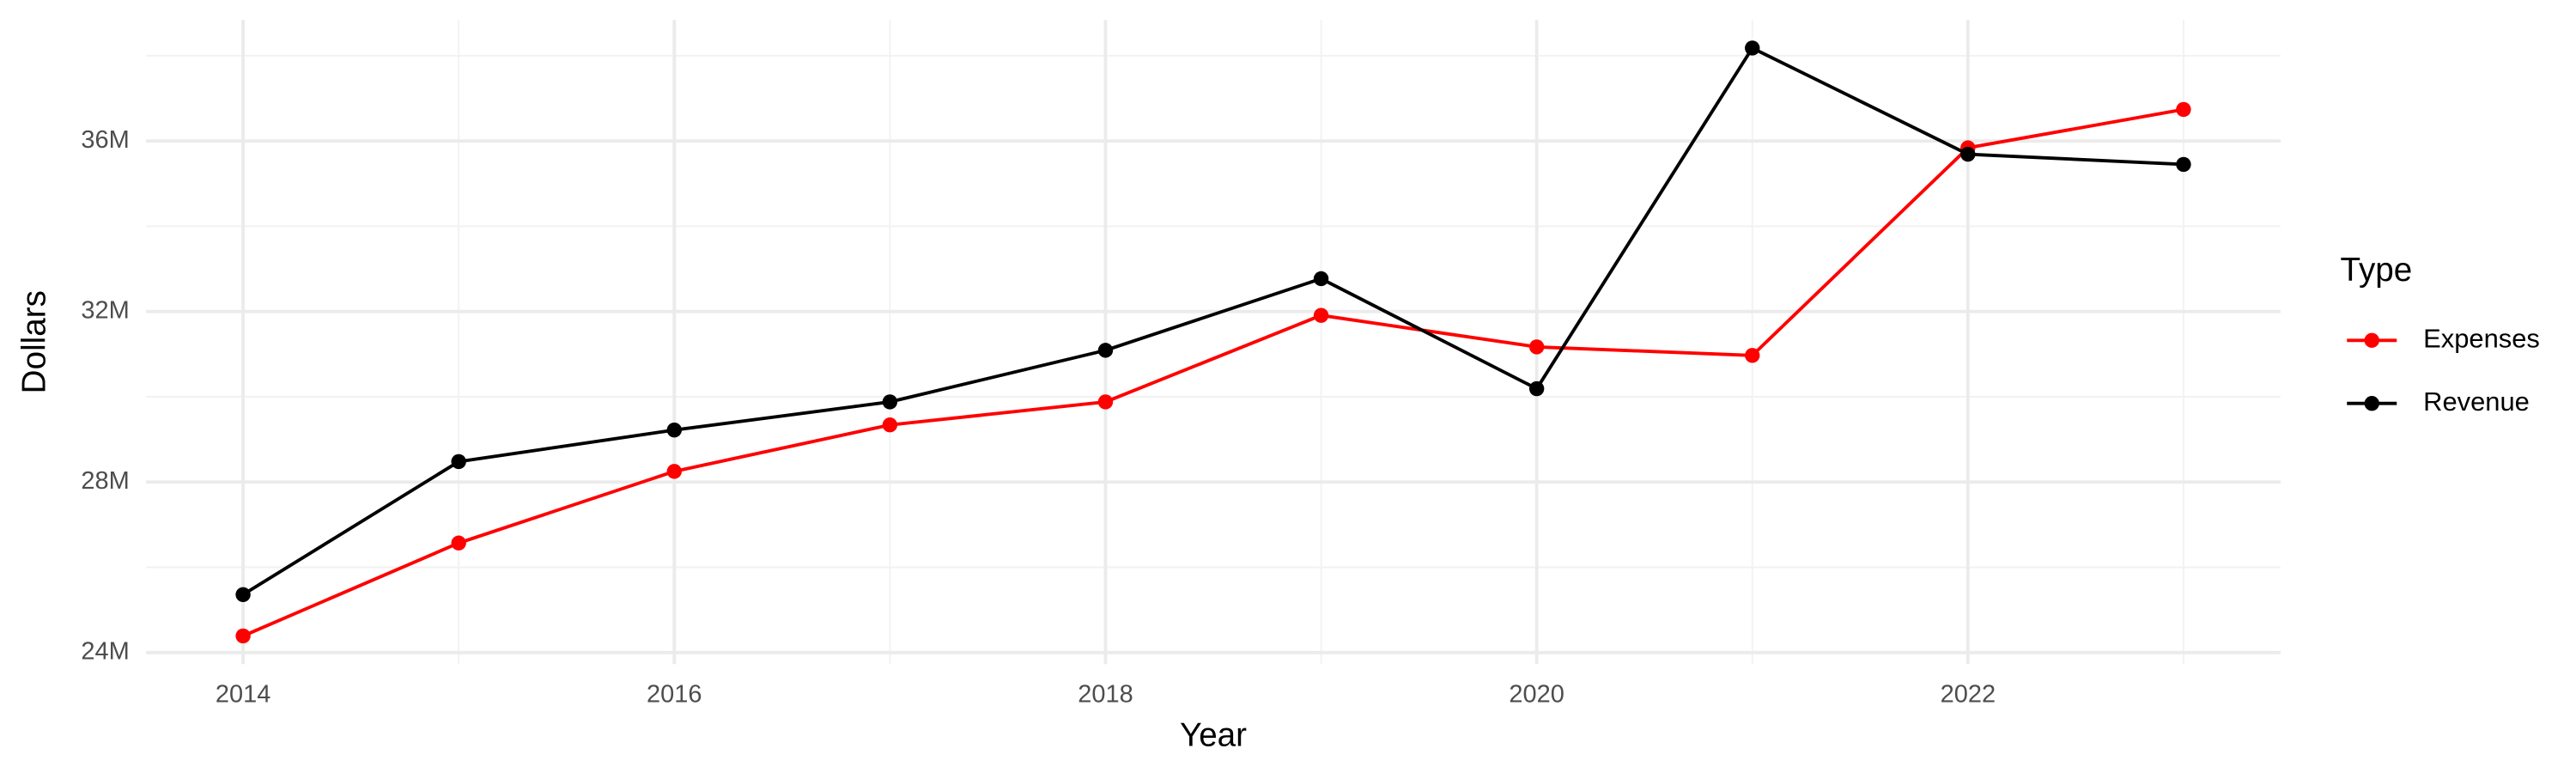  Describe the element at coordinates (243, 695) in the screenshot. I see `x-tick-label: 2014` at that location.